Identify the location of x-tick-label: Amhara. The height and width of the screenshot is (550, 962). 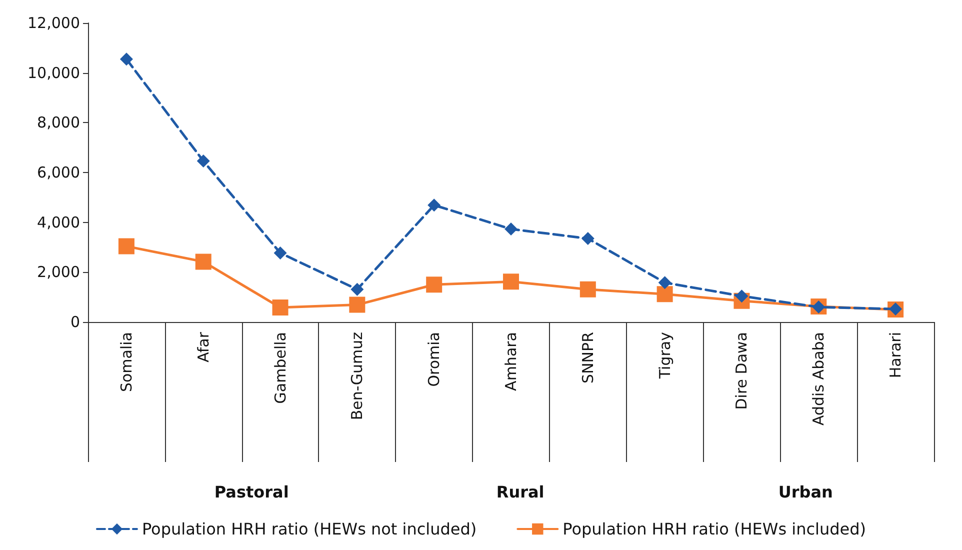
(511, 361).